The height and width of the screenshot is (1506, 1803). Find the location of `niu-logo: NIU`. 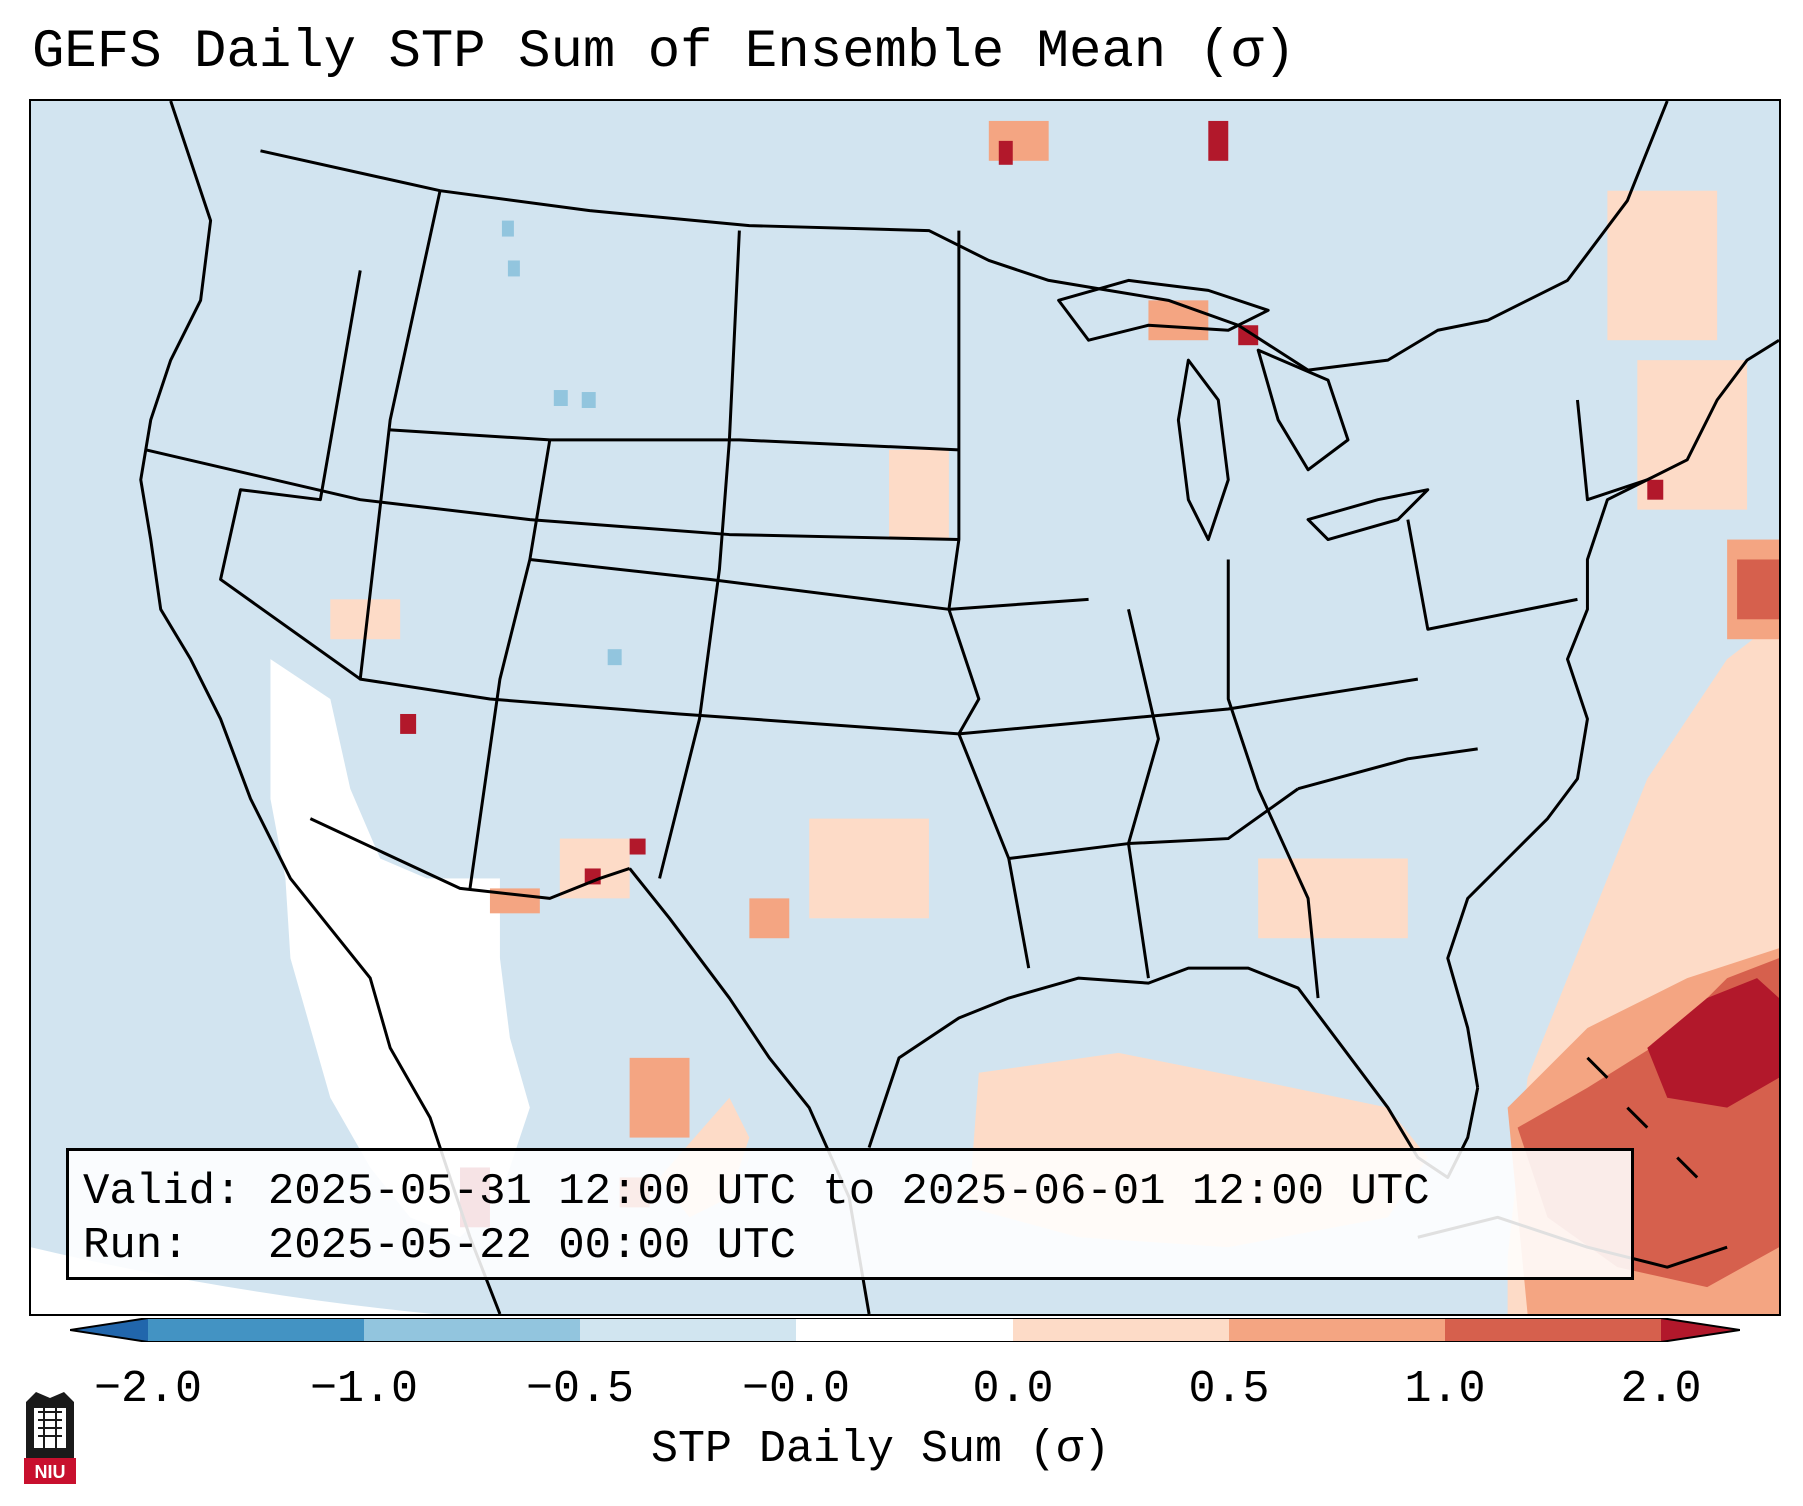

niu-logo: NIU is located at coordinates (50, 1438).